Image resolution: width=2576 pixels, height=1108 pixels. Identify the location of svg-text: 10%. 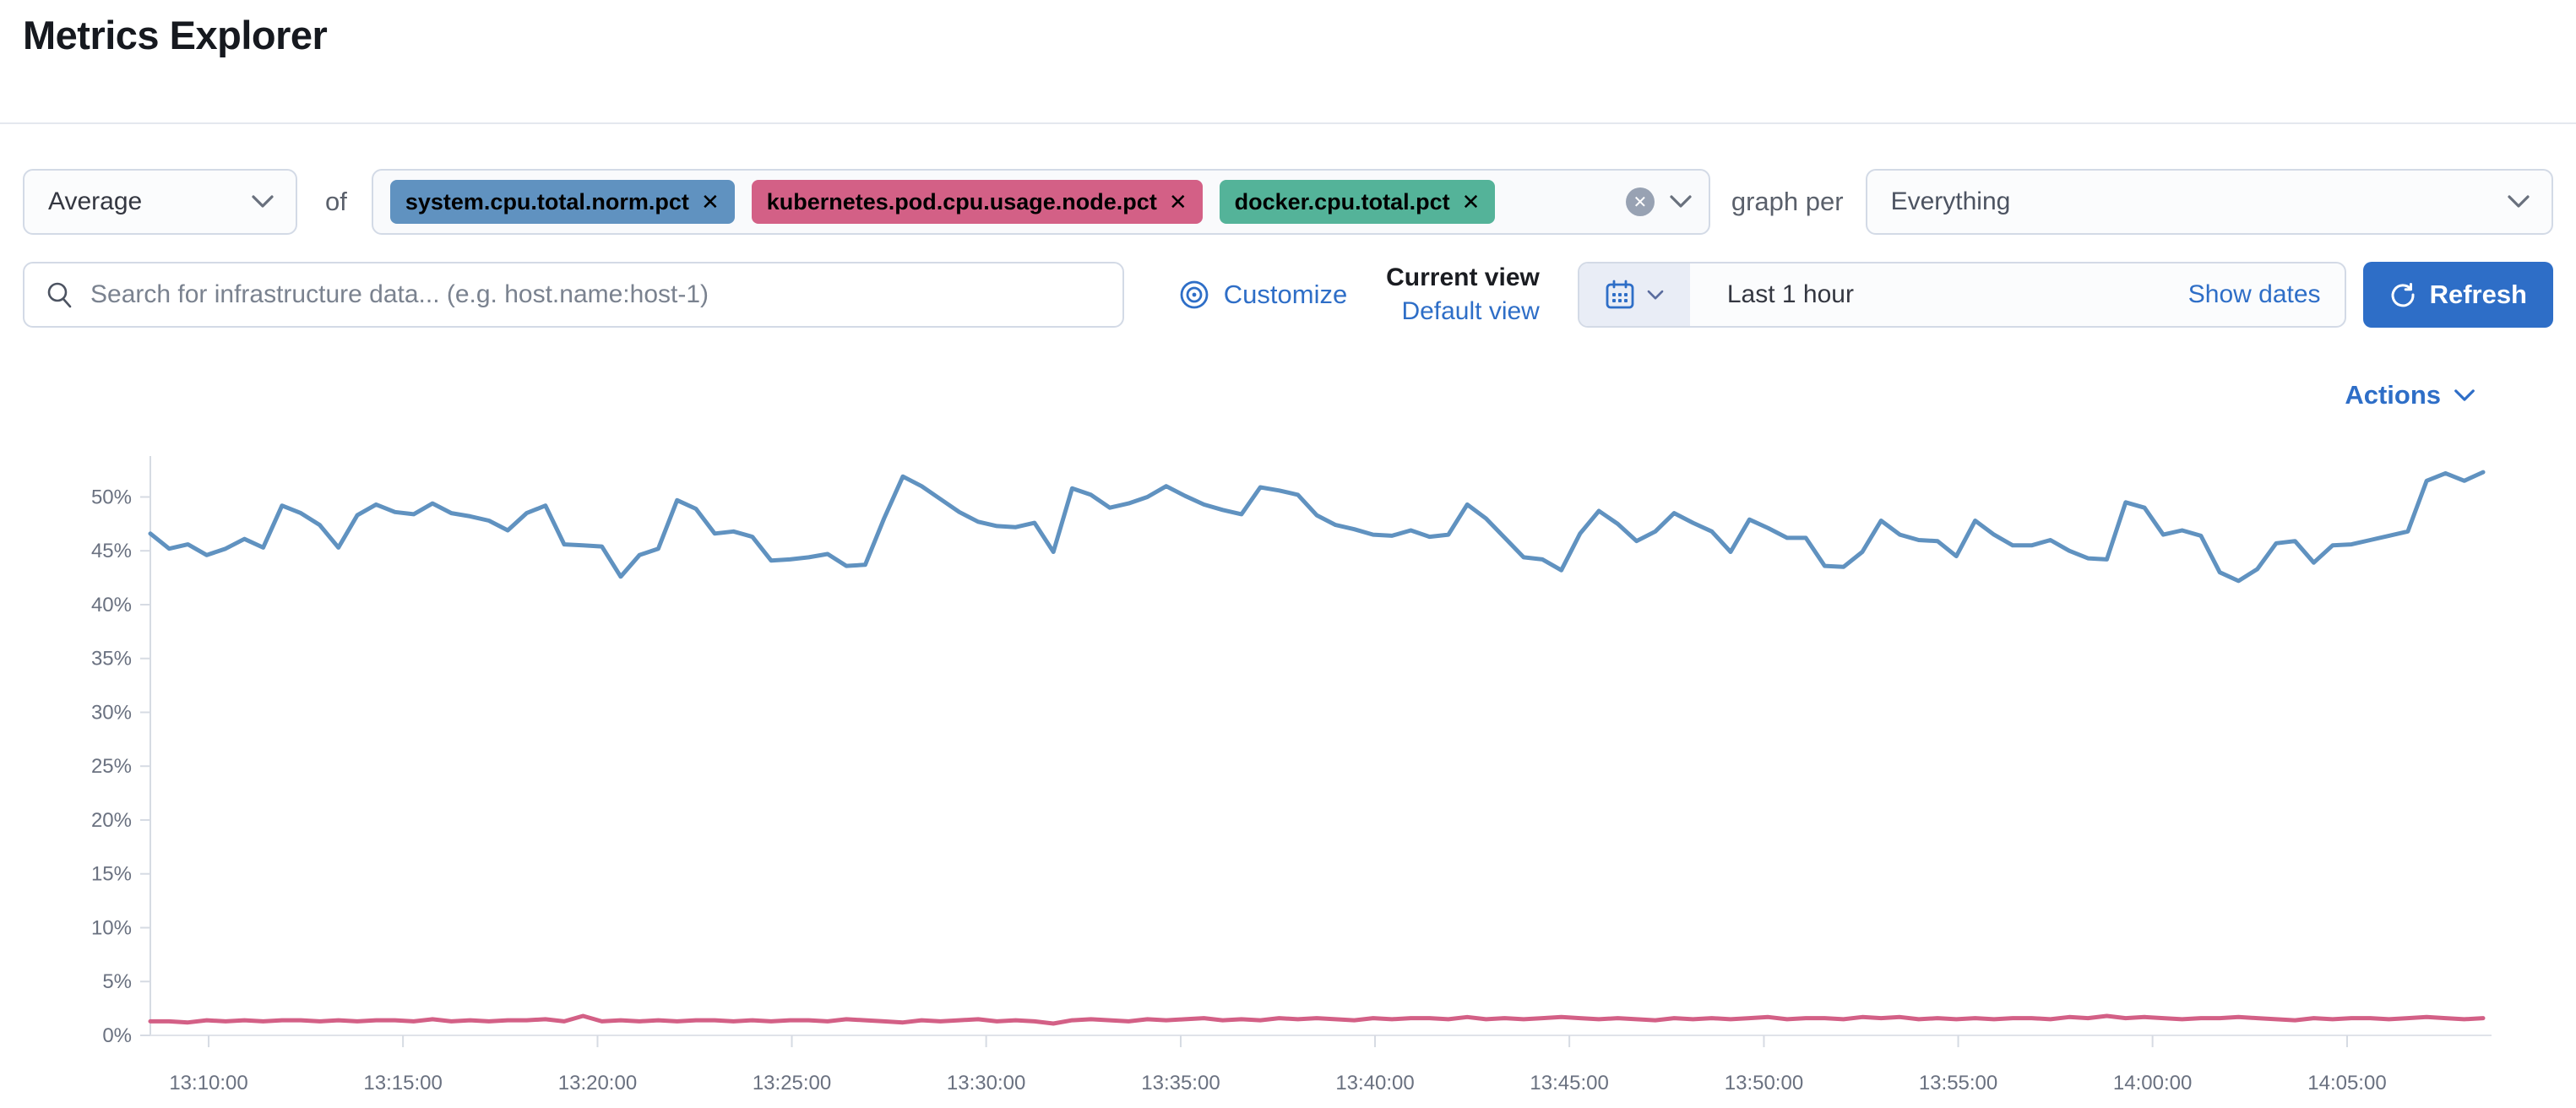
(111, 927).